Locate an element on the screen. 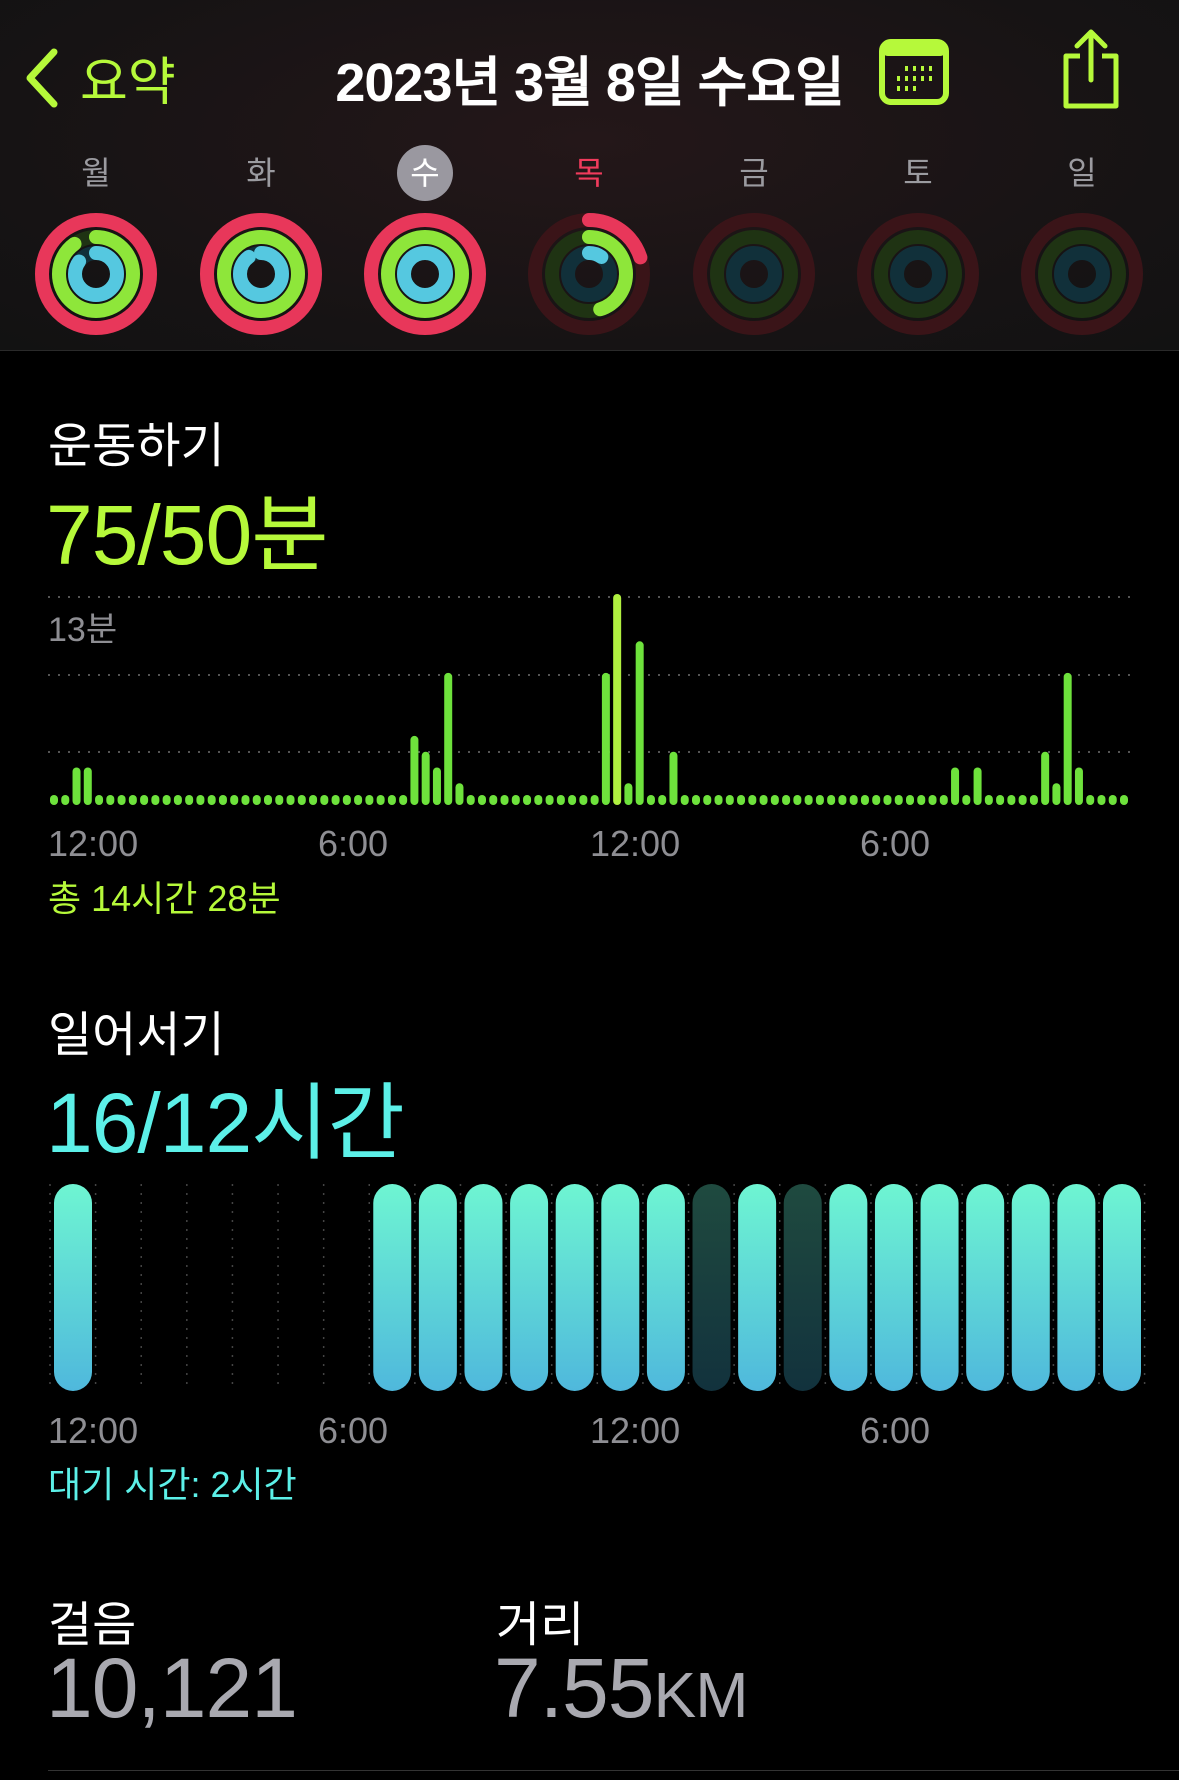 Image resolution: width=1179 pixels, height=1780 pixels. stand-chart is located at coordinates (597, 1287).